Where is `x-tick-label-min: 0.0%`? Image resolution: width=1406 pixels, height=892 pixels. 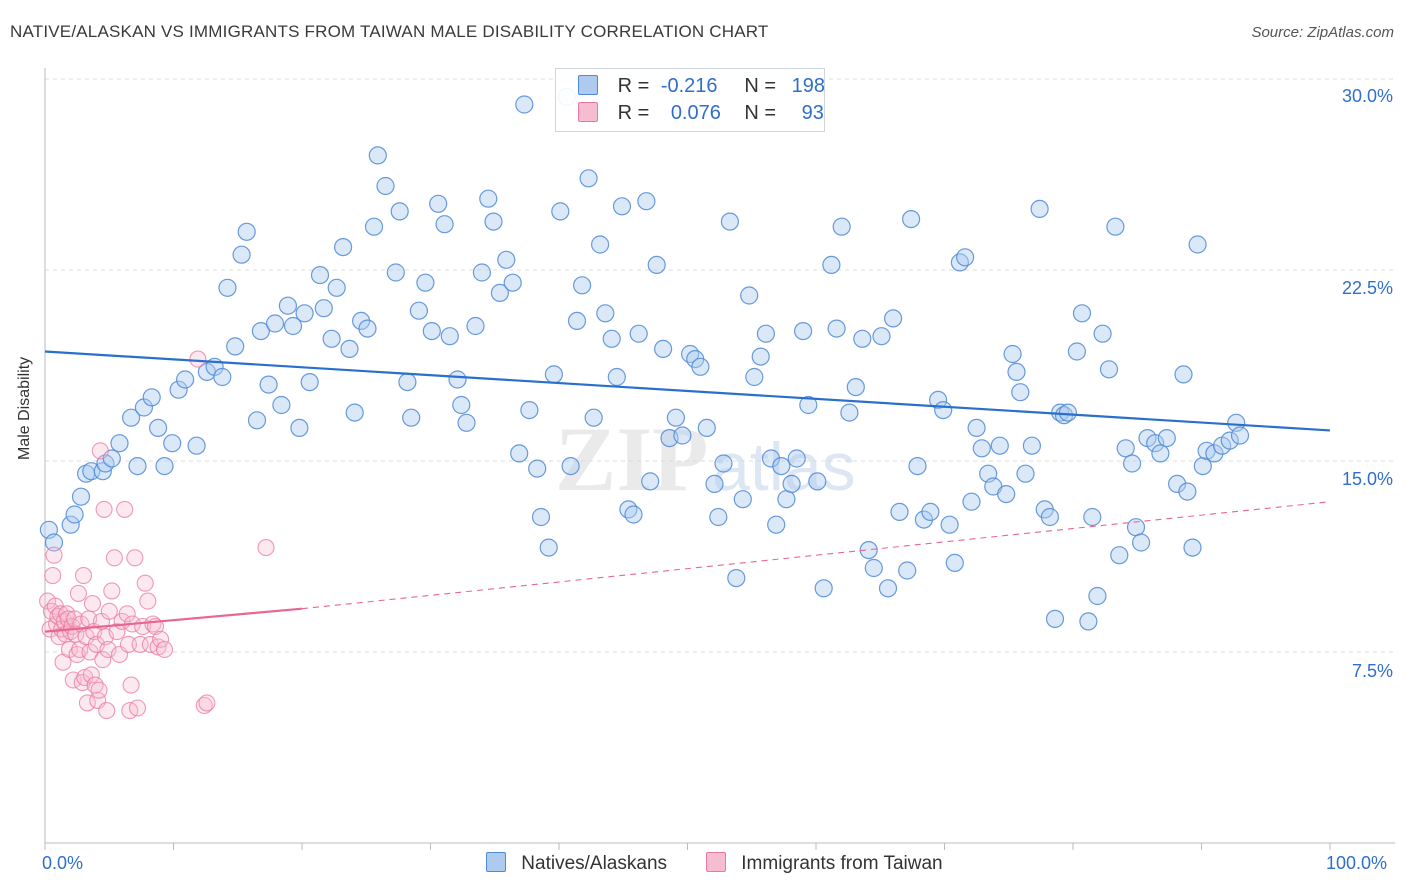 x-tick-label-min: 0.0% is located at coordinates (63, 863).